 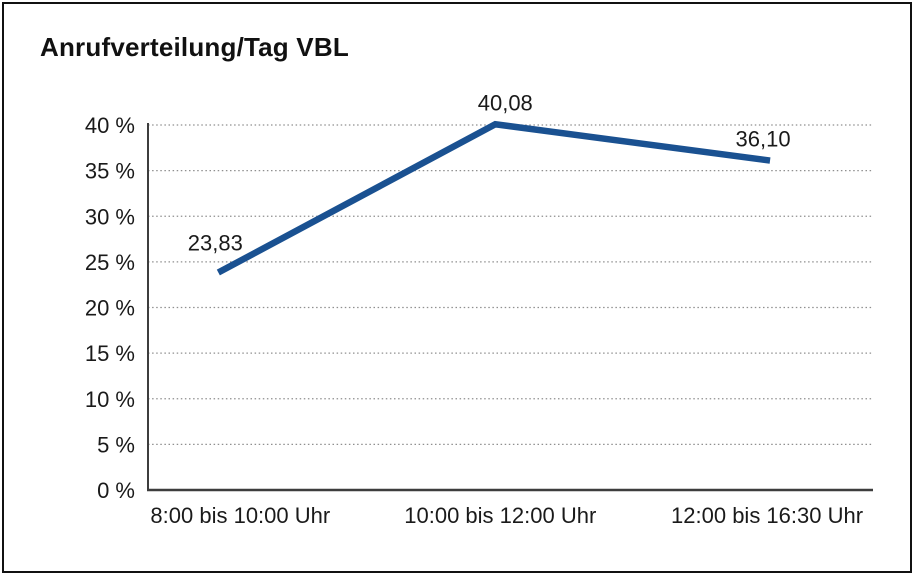 What do you see at coordinates (240, 515) in the screenshot?
I see `x-category-label: 8:00 bis 10:00 Uhr` at bounding box center [240, 515].